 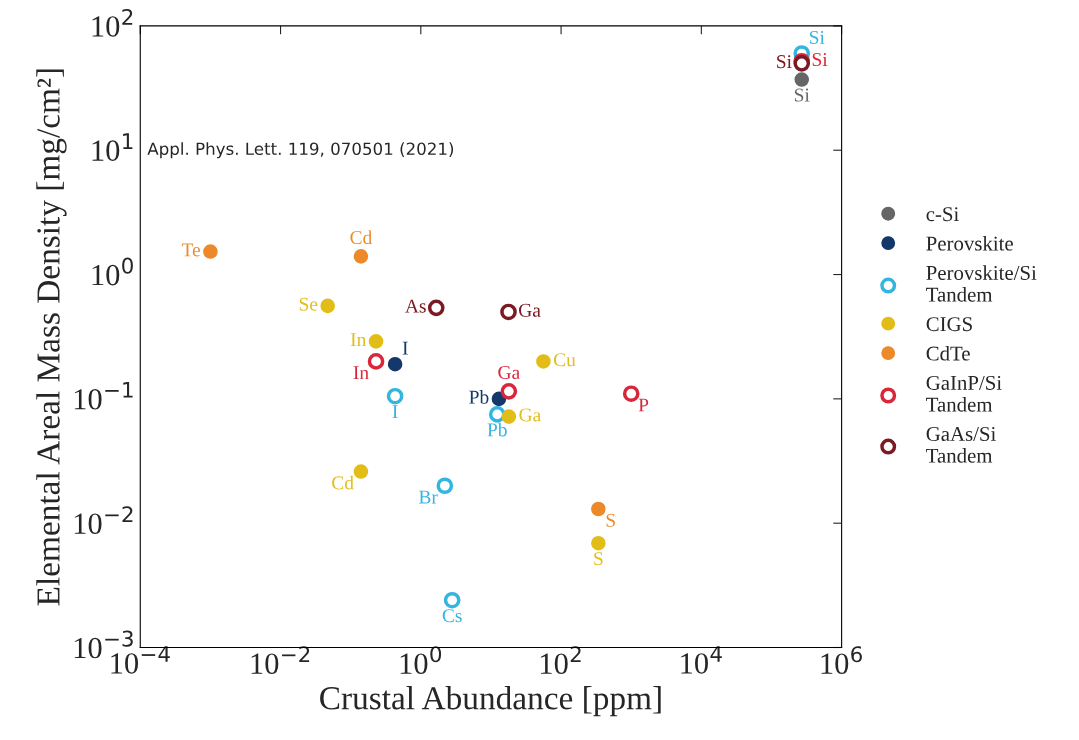 What do you see at coordinates (964, 393) in the screenshot?
I see `legend-label: GaInP/Si Tandem` at bounding box center [964, 393].